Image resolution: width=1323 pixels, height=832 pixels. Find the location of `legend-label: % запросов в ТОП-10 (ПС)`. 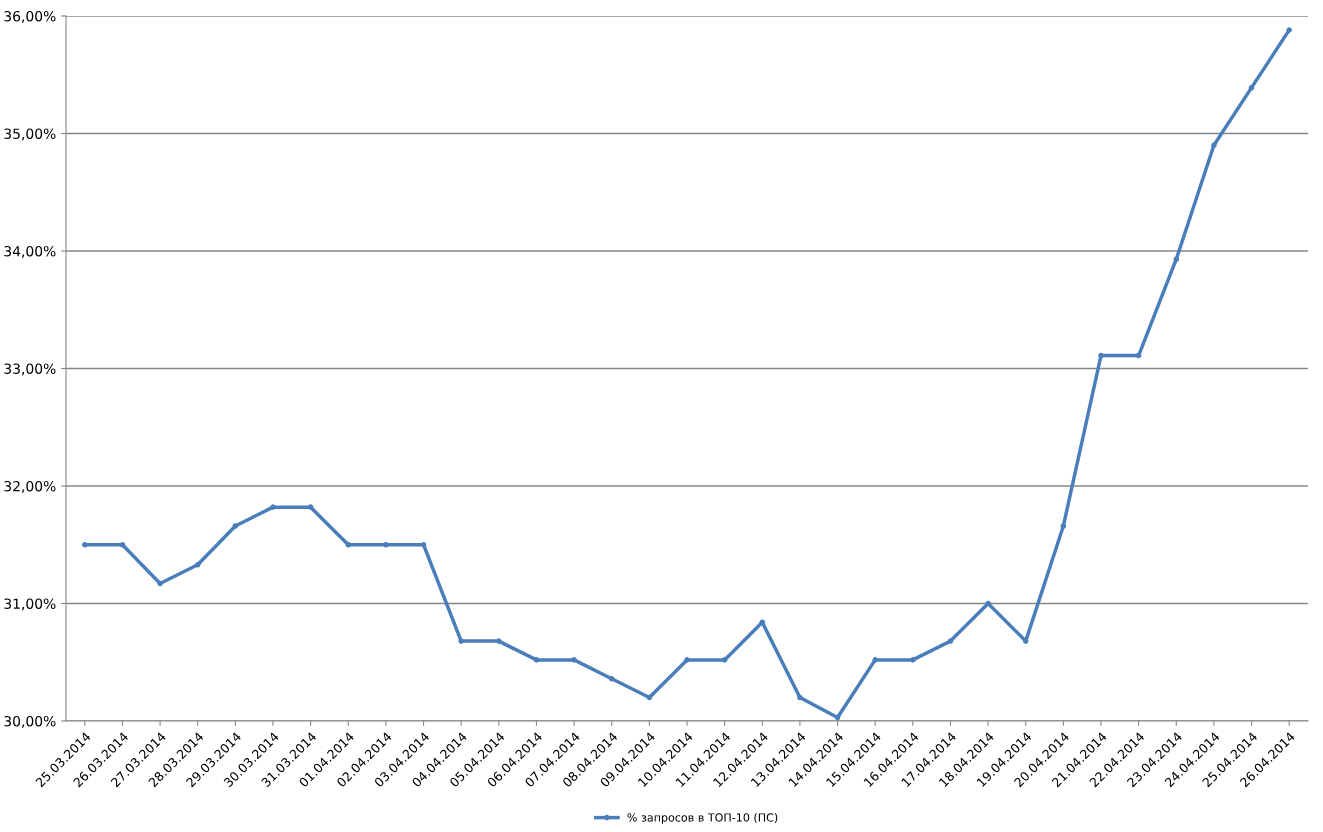

legend-label: % запросов в ТОП-10 (ПС) is located at coordinates (702, 818).